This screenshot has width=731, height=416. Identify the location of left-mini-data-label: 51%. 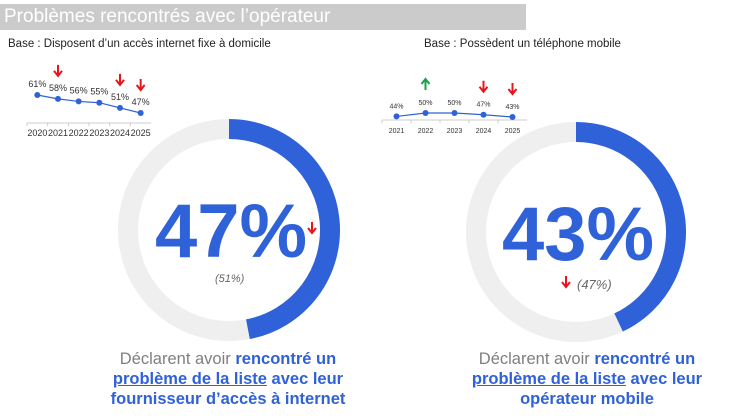
(120, 97).